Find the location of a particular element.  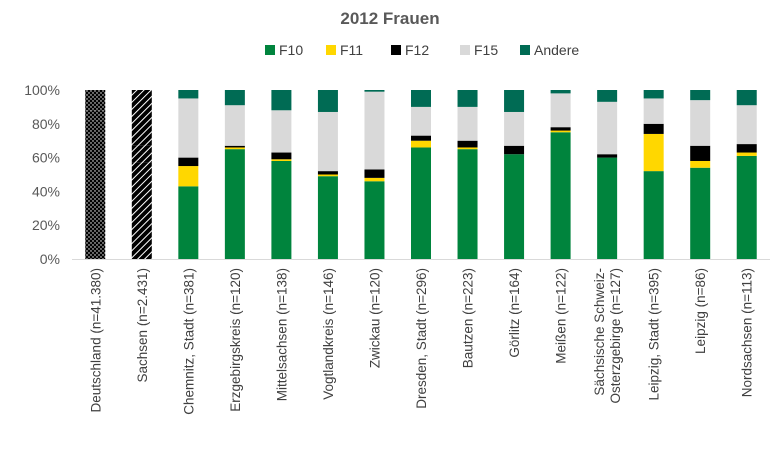

legend-label: F15 is located at coordinates (486, 50).